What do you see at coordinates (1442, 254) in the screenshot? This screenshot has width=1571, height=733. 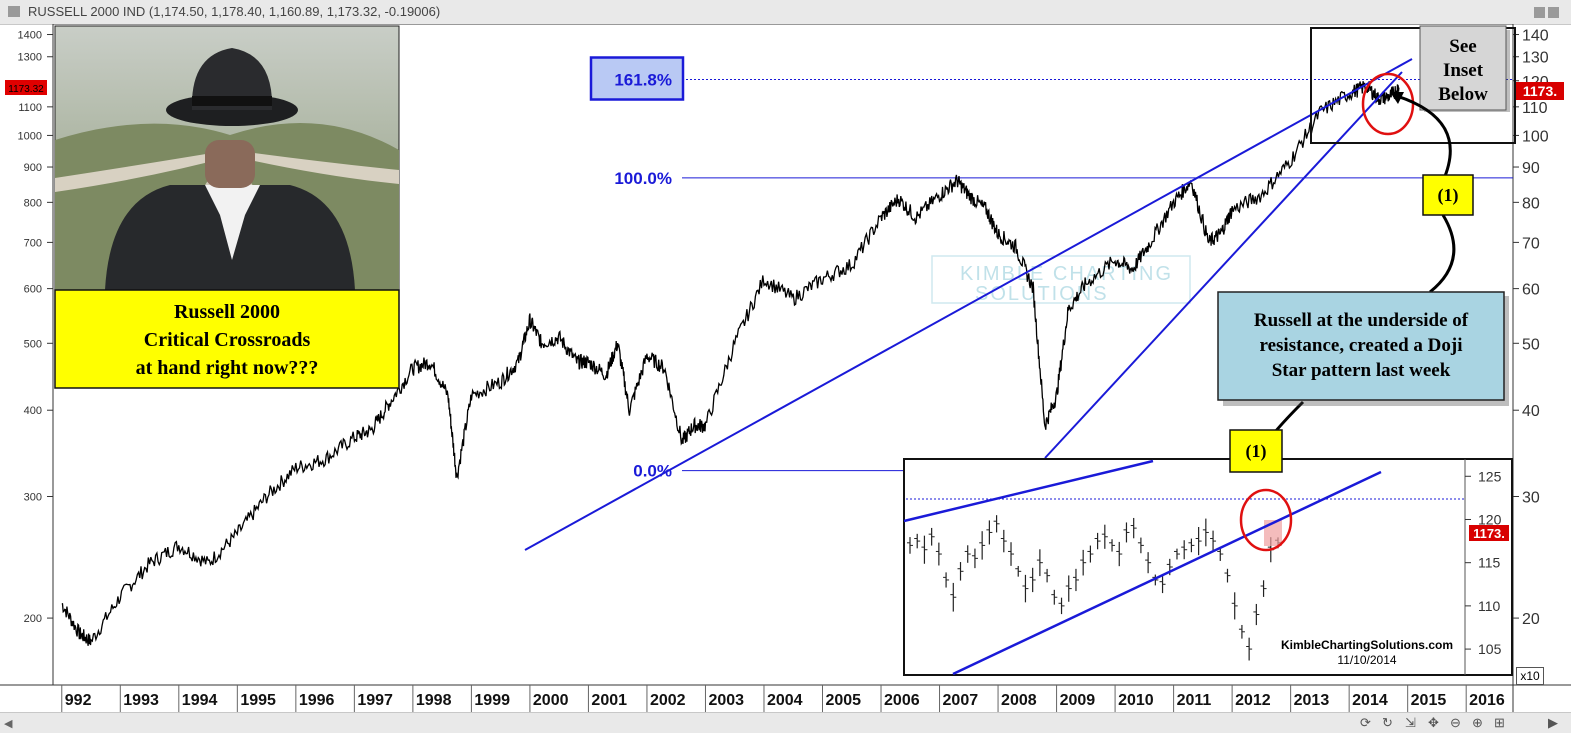 I see `connector-note-top` at bounding box center [1442, 254].